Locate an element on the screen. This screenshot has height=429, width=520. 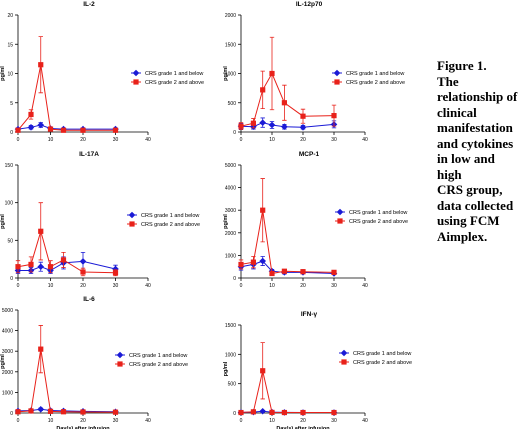
y-tick-label: 5 is located at coordinates (11, 104).